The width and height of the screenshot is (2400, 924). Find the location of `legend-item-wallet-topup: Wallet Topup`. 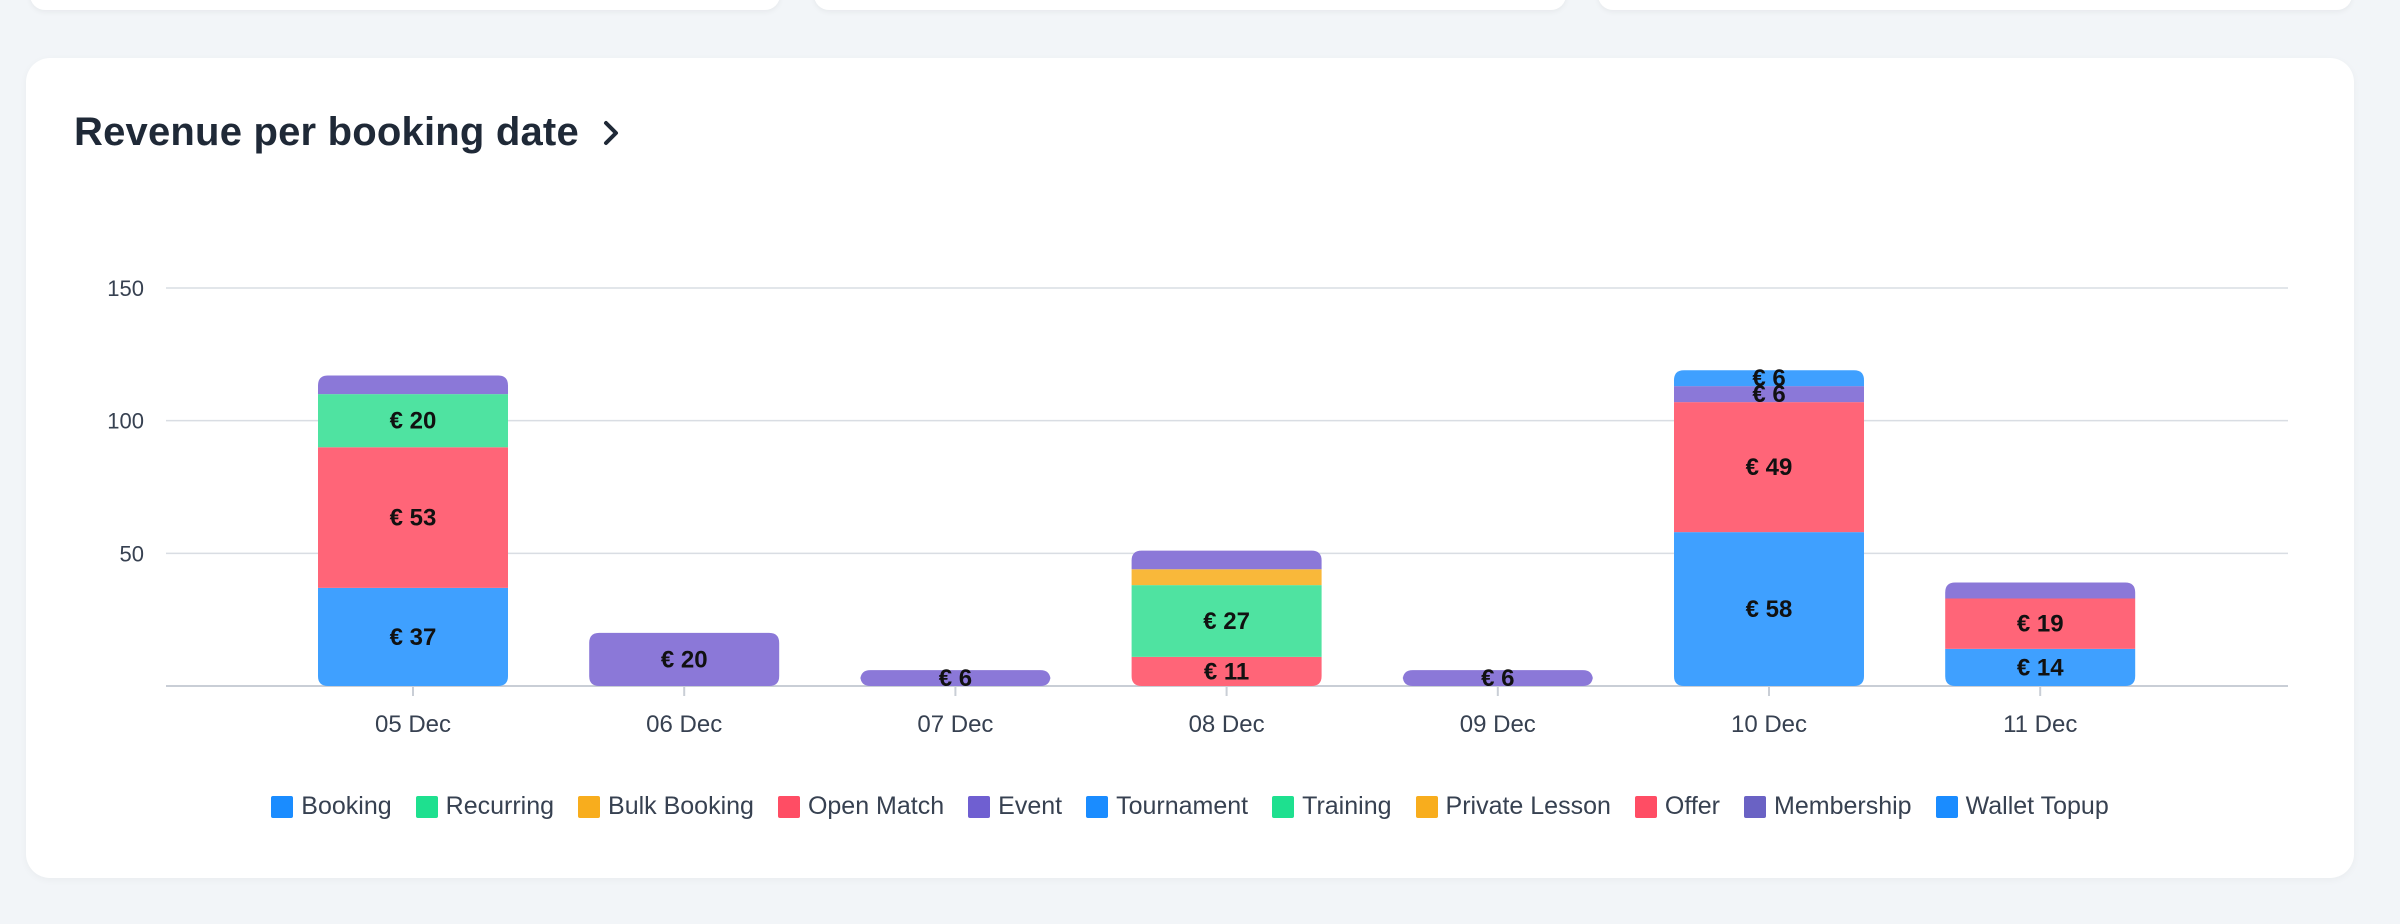

legend-item-wallet-topup: Wallet Topup is located at coordinates (2022, 806).